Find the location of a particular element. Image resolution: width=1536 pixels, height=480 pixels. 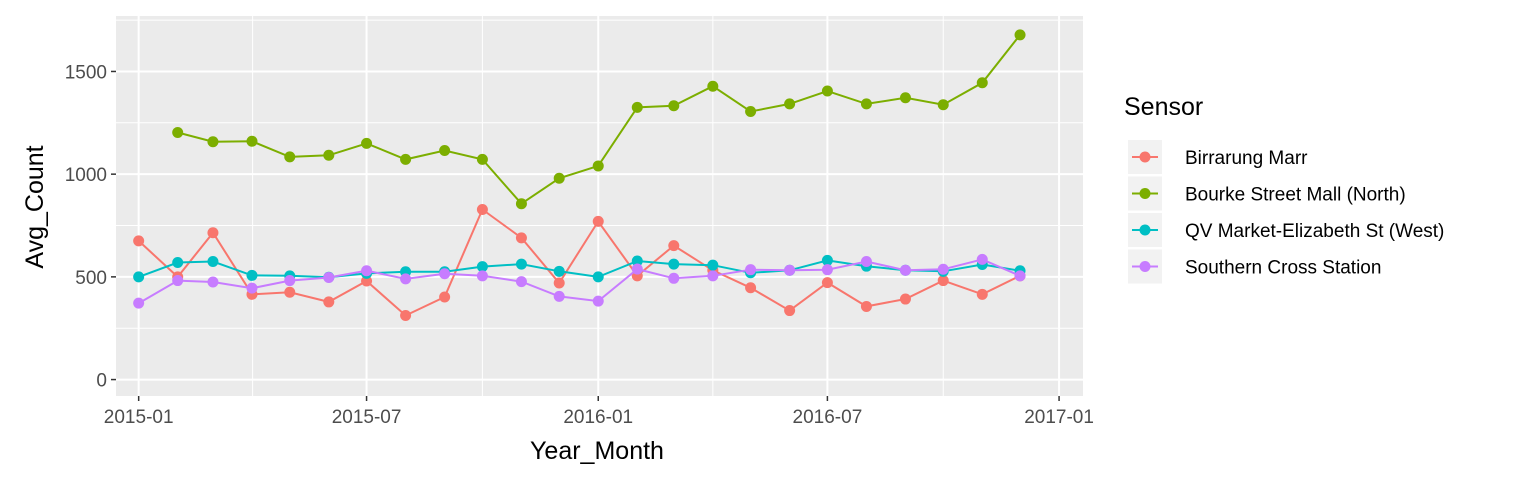

legend-label: QV Market-Elizabeth St (West) is located at coordinates (1314, 231).